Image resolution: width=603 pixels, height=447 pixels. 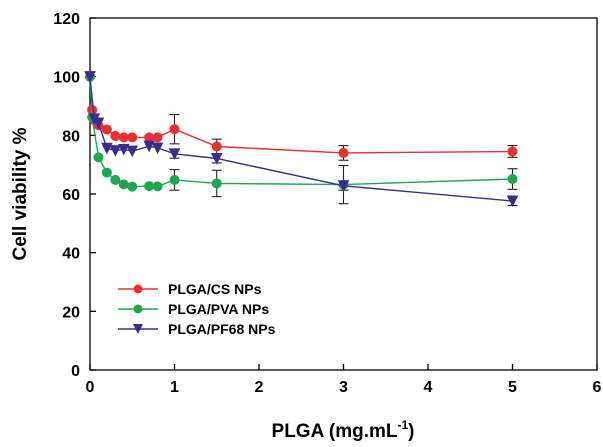 What do you see at coordinates (71, 195) in the screenshot?
I see `y-tick-label: 60` at bounding box center [71, 195].